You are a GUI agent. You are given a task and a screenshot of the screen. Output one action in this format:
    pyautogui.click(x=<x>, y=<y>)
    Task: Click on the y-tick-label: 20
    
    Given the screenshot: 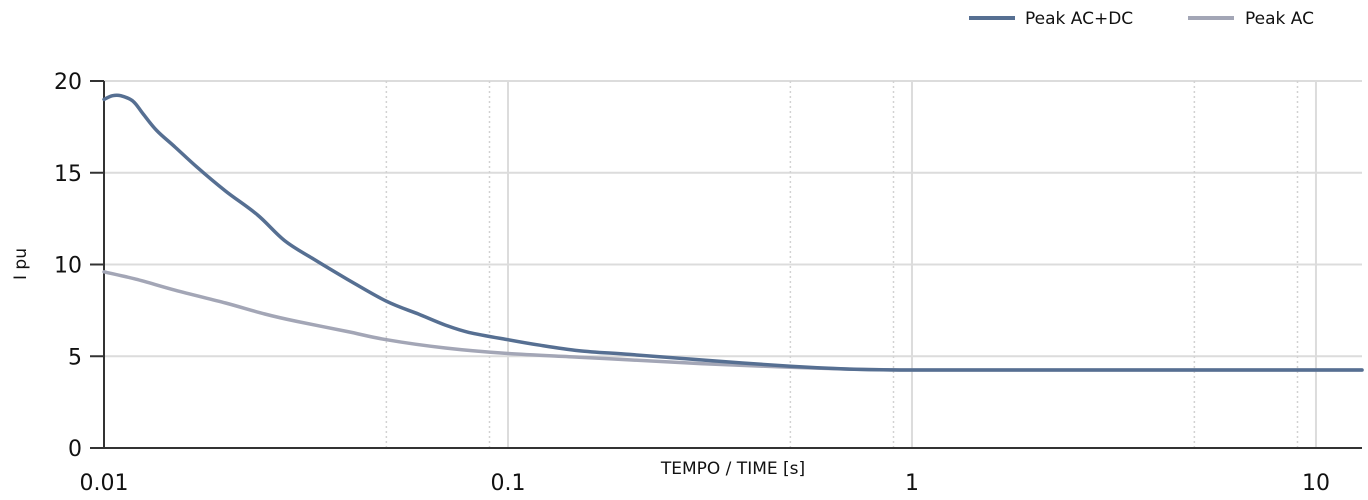 What is the action you would take?
    pyautogui.click(x=68, y=82)
    